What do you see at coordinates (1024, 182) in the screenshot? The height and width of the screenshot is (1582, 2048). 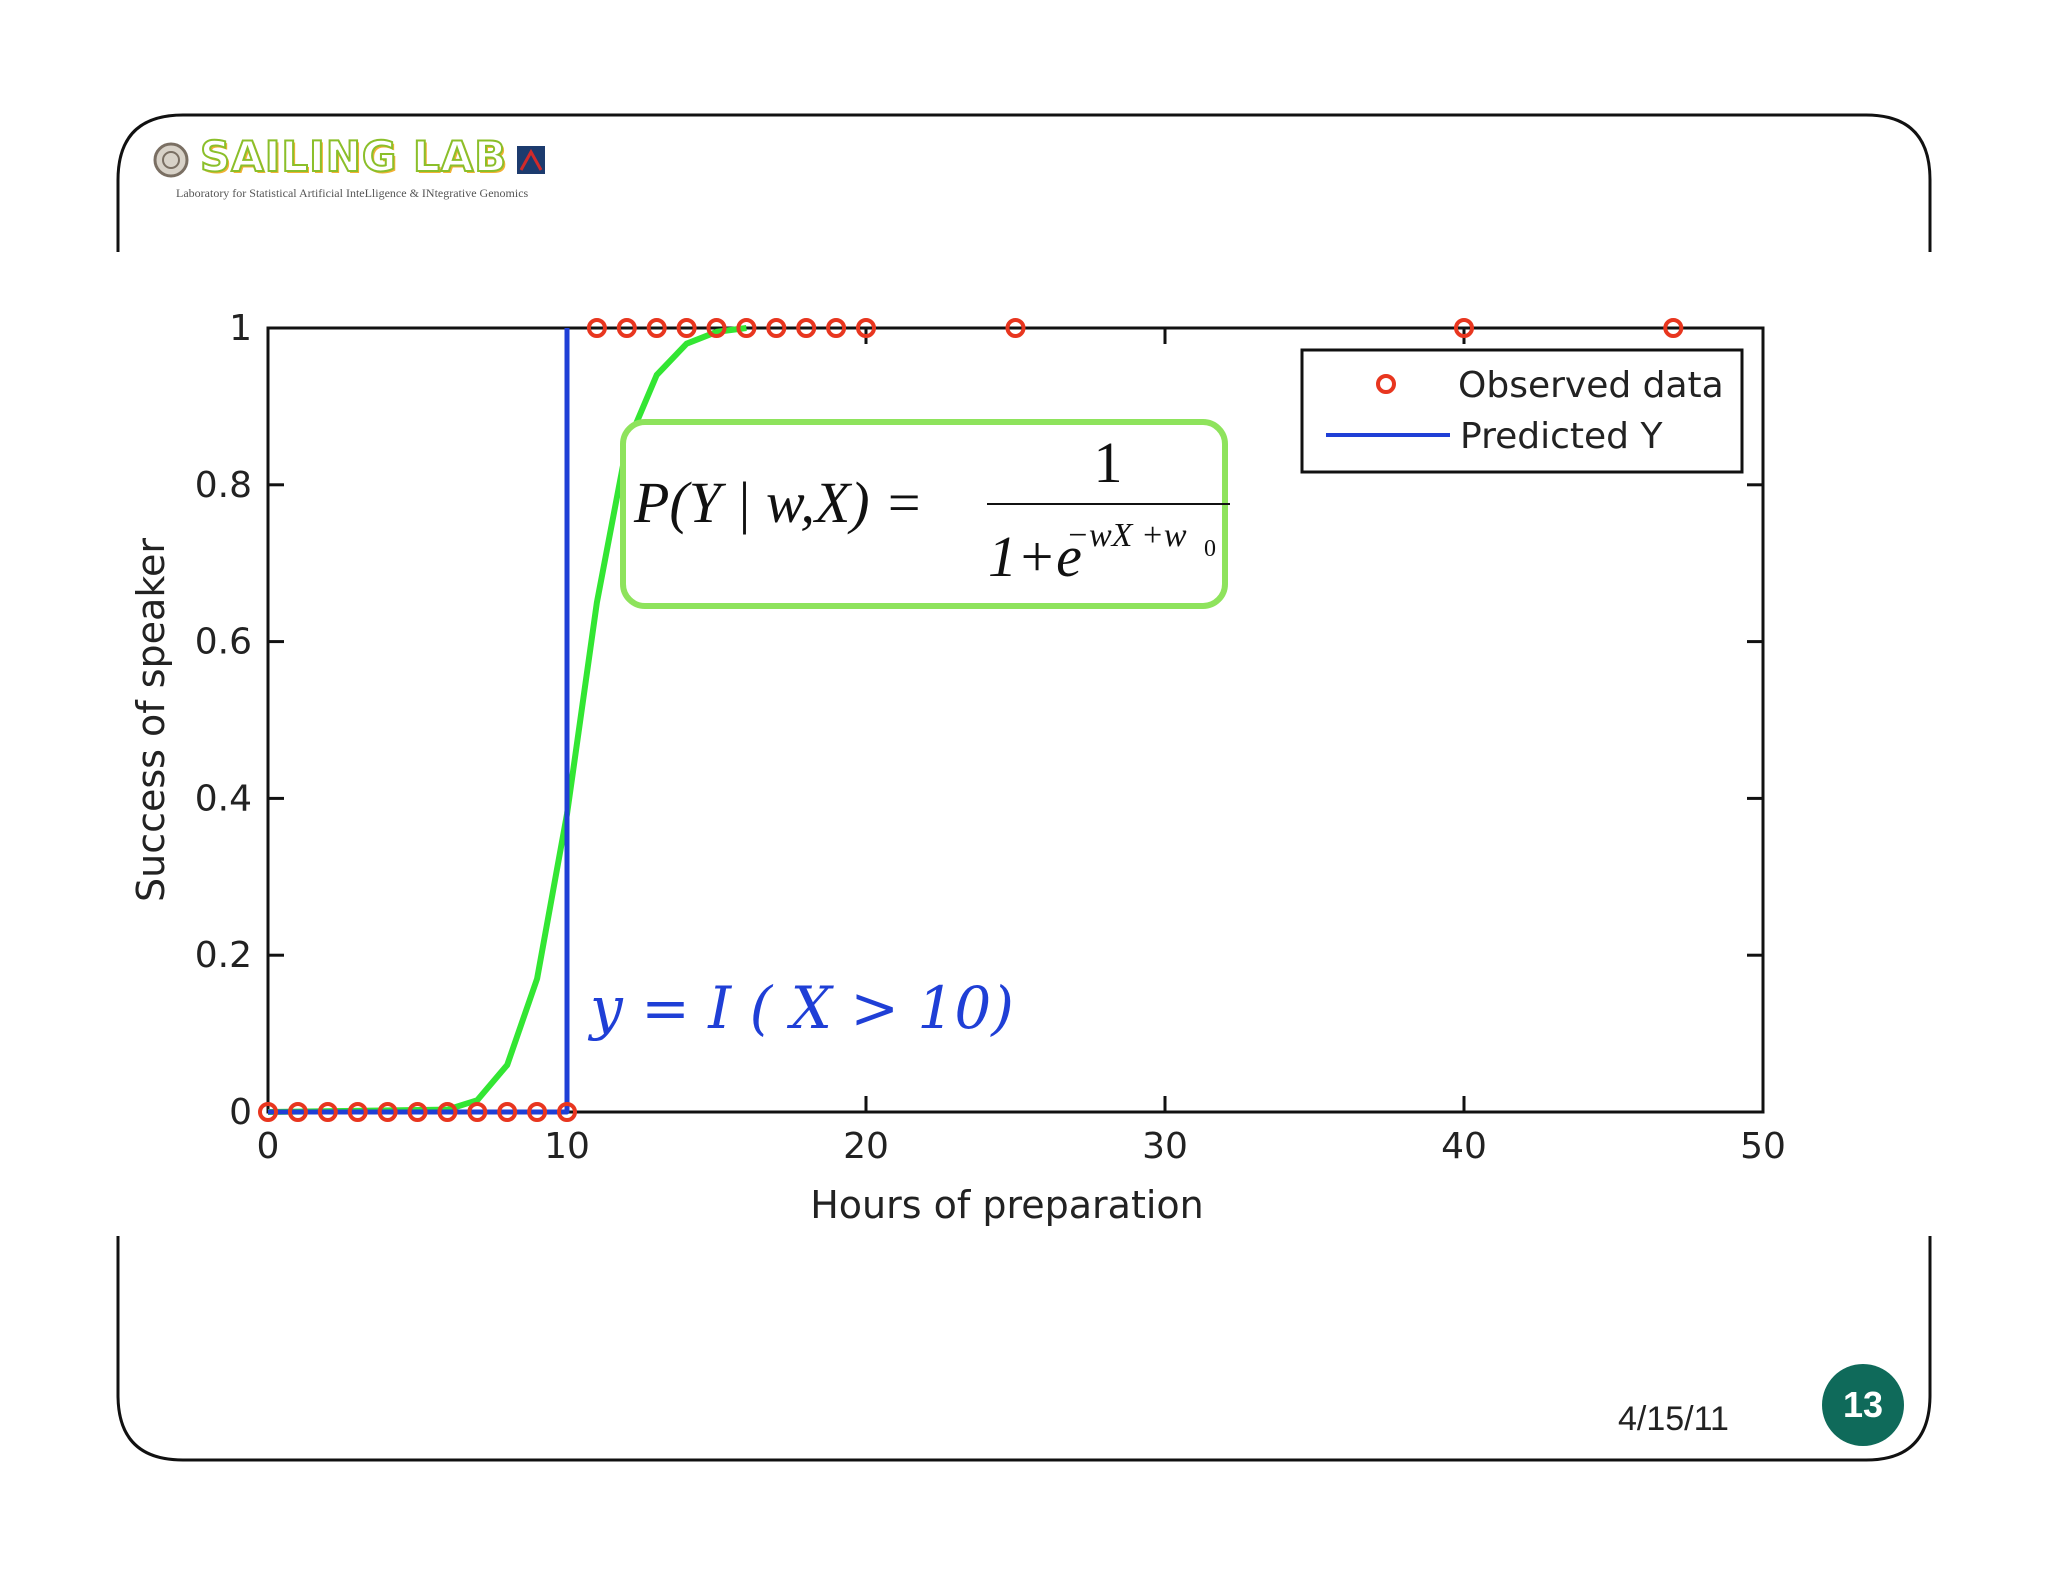 I see `frame-top` at bounding box center [1024, 182].